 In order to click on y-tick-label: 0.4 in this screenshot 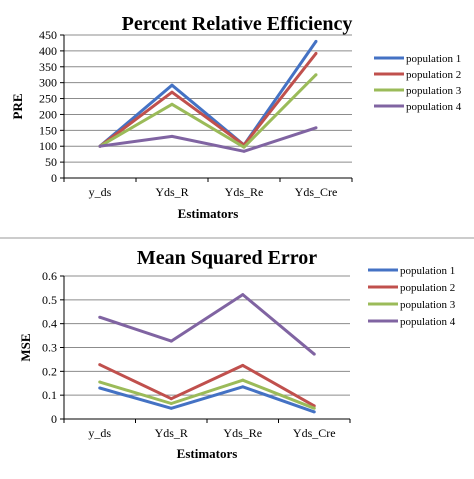, I will do `click(49, 324)`.